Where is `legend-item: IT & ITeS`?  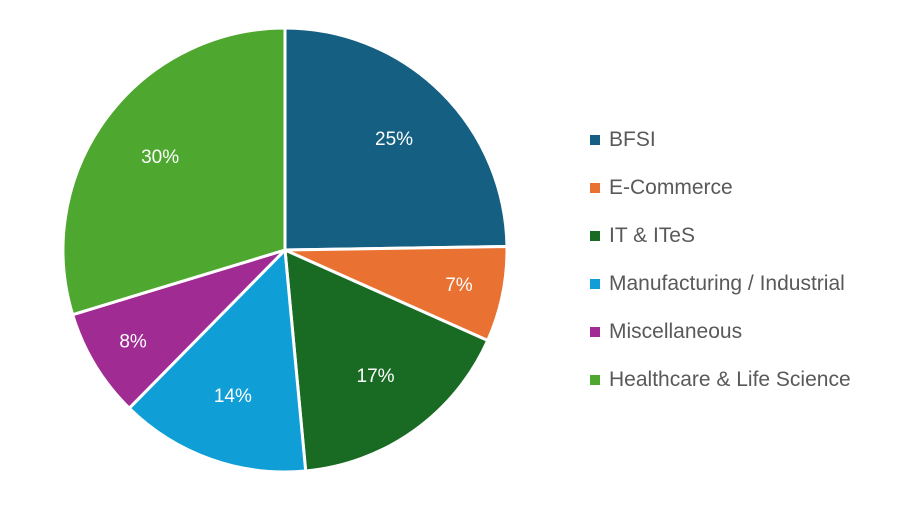 legend-item: IT & ITeS is located at coordinates (720, 236).